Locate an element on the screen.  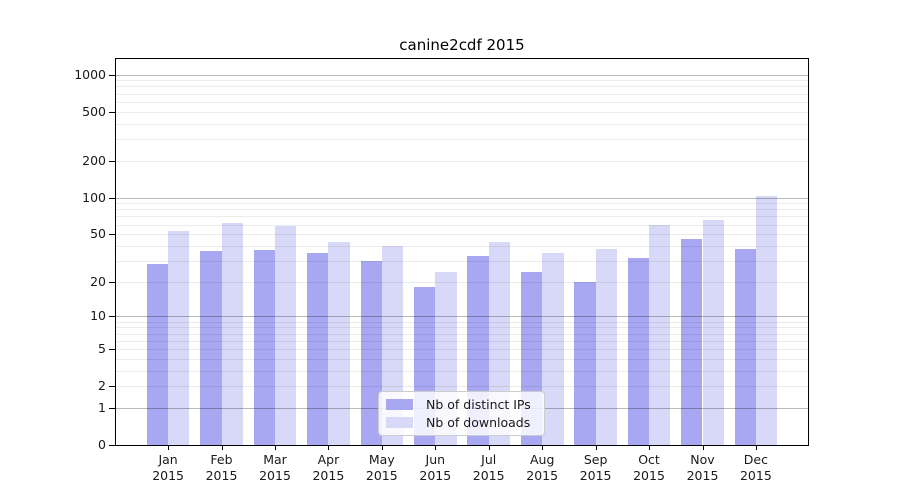
legend-entry-downloads: Nb of downloads is located at coordinates (461, 422).